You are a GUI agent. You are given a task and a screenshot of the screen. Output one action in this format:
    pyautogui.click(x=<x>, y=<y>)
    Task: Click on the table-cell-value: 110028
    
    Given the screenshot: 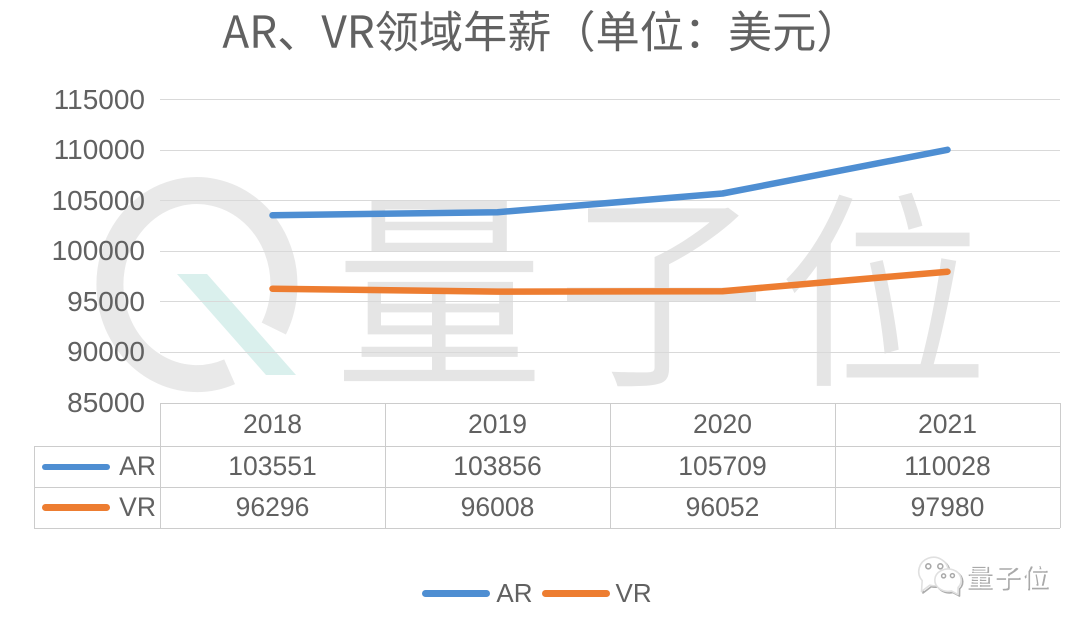 What is the action you would take?
    pyautogui.click(x=947, y=466)
    